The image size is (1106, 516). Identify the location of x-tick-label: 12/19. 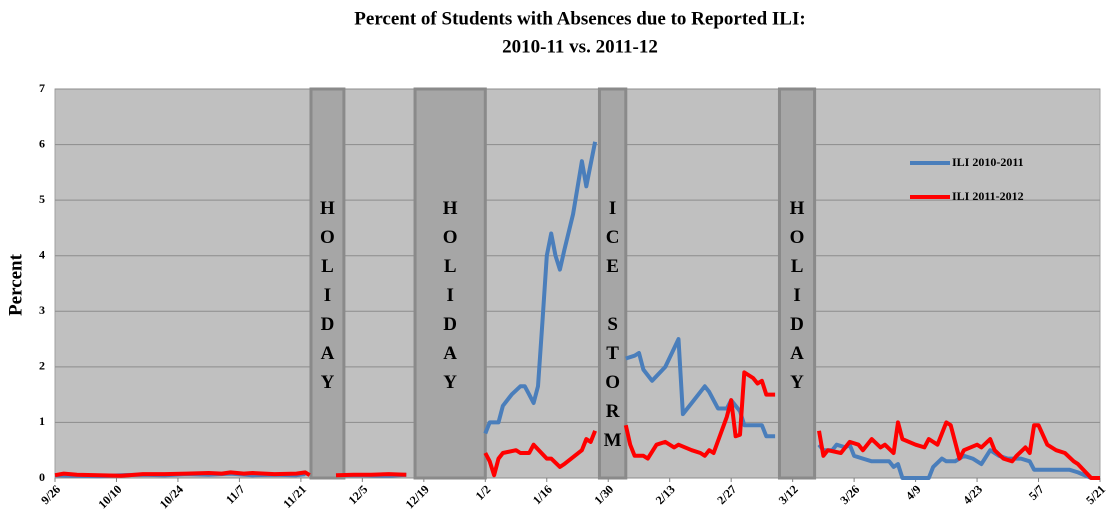
(417, 496).